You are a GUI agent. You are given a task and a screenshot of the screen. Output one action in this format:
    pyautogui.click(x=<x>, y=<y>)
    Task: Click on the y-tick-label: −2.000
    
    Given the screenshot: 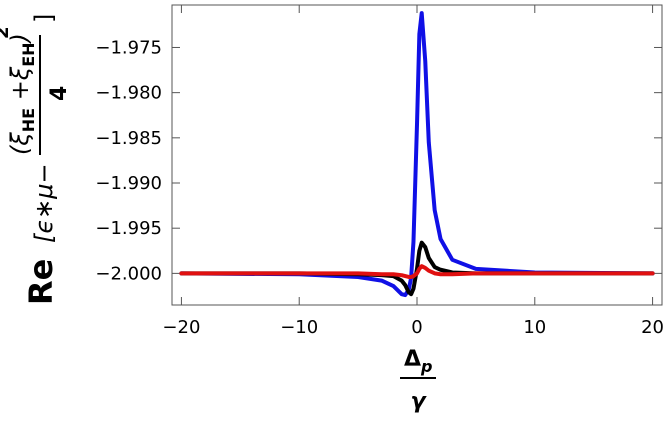 What is the action you would take?
    pyautogui.click(x=128, y=273)
    